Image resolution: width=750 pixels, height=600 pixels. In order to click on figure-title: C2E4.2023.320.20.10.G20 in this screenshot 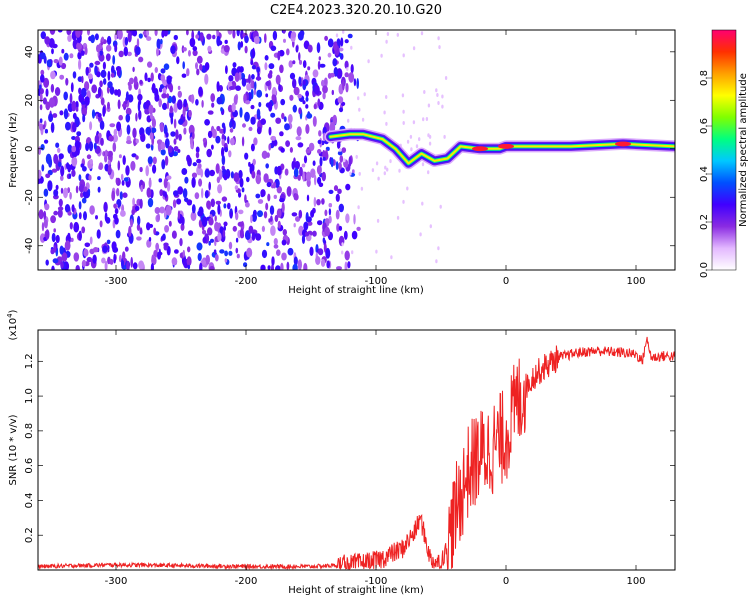, I will do `click(356, 10)`.